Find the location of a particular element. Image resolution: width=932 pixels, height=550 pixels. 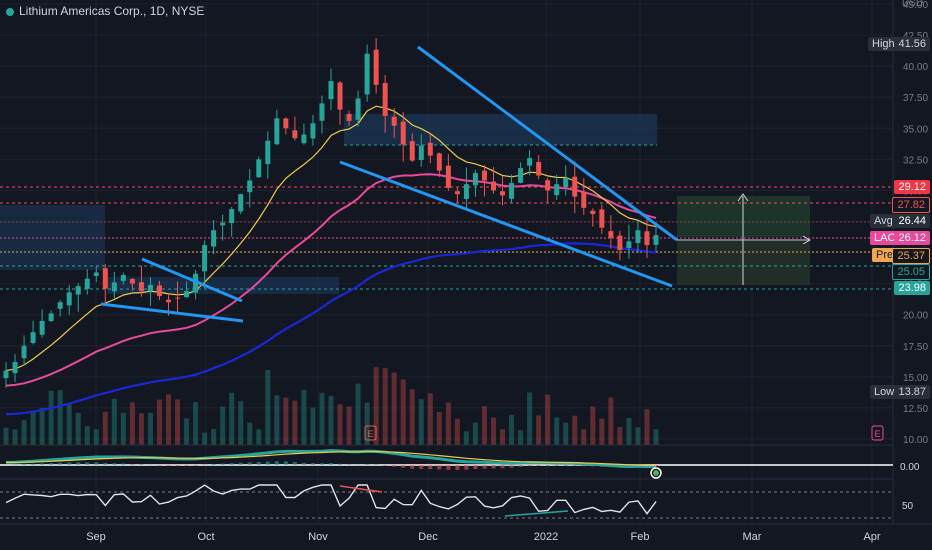

target-price-badge: 29.12 is located at coordinates (912, 187).